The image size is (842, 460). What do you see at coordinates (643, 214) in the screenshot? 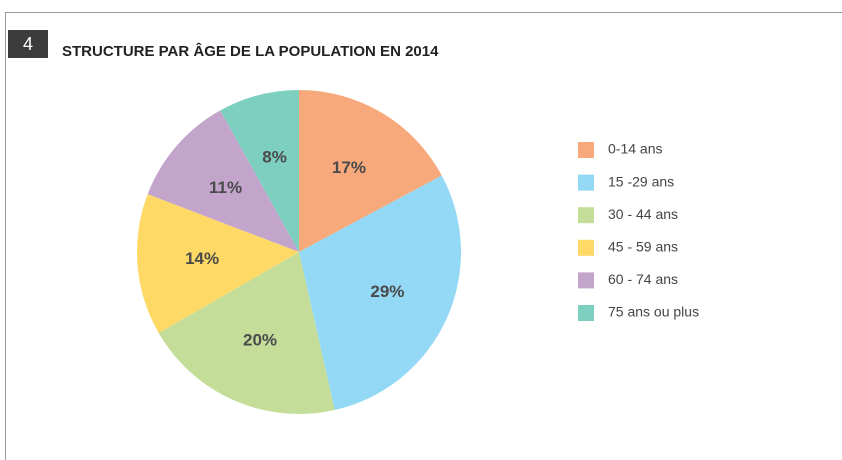
I see `legend-label: 30 - 44 ans` at bounding box center [643, 214].